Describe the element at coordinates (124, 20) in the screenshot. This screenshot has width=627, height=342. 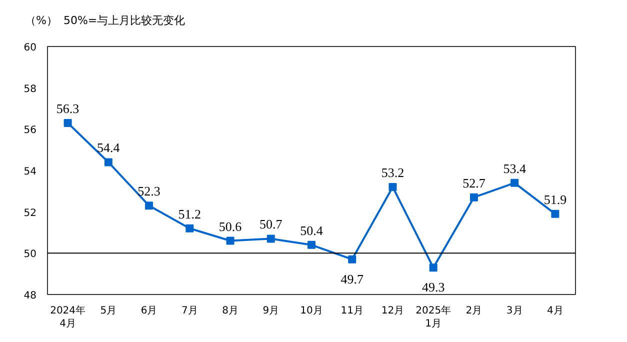
I see `text: 50%=与上月比较无变化` at that location.